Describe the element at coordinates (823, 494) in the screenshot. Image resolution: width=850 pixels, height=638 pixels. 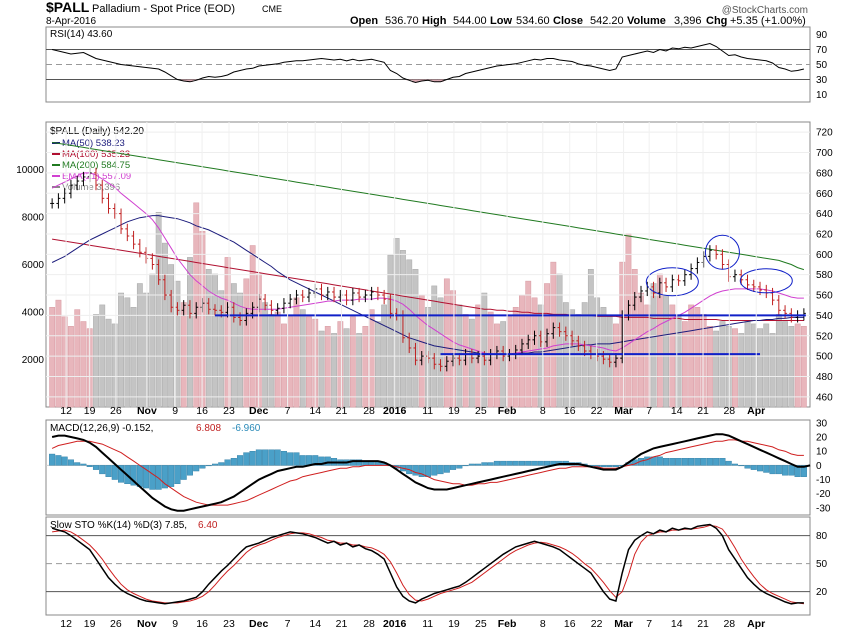
I see `macd-tick-label: -20` at that location.